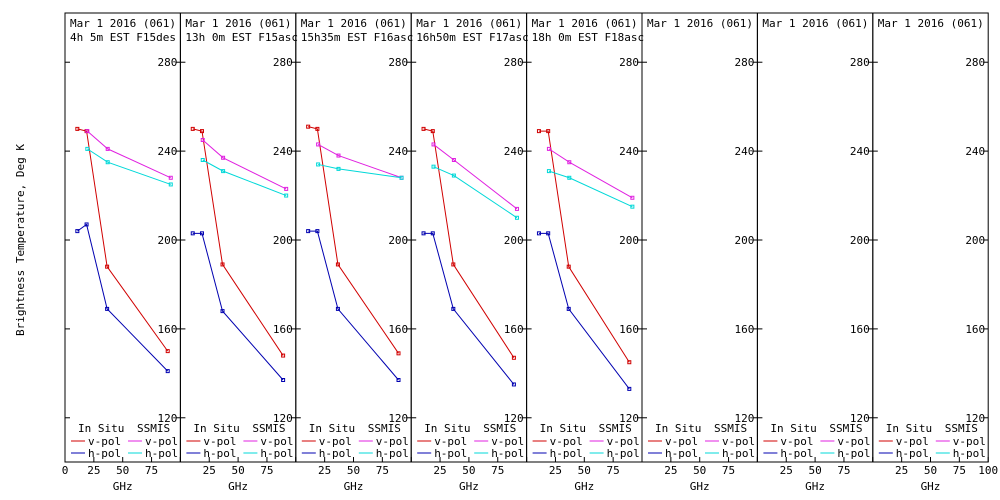 This screenshot has height=500, width=1000. I want to click on legend-ssmis-header: SSMIS, so click(730, 428).